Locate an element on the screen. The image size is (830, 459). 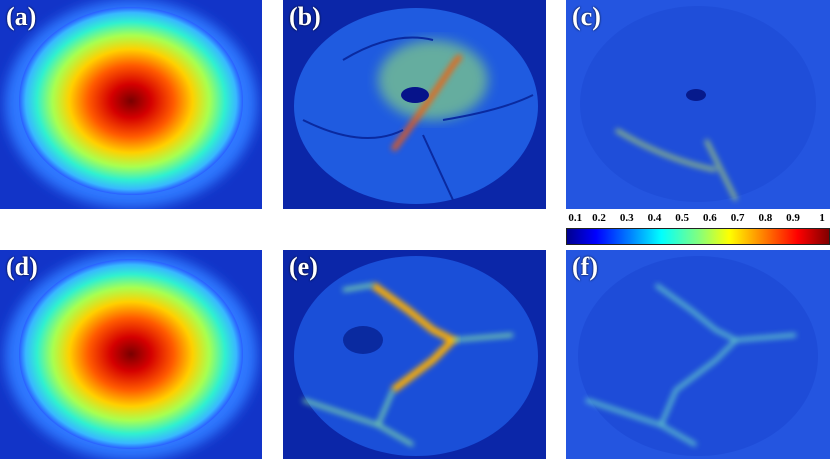
heatmap-a is located at coordinates (131, 104).